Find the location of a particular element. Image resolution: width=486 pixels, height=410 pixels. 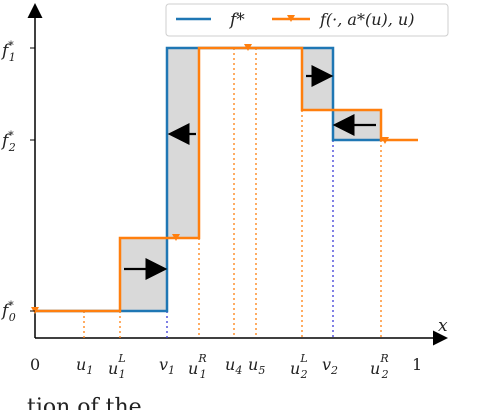

x-tick-labels: 0 u1 uL 1 v1 uR 1 u4 u5 uL 2 v2 uR 2 1 is located at coordinates (226, 366).